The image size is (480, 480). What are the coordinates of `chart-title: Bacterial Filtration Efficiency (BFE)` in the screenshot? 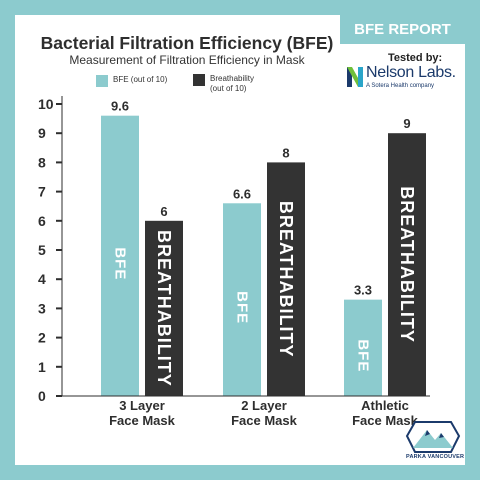 It's located at (187, 43).